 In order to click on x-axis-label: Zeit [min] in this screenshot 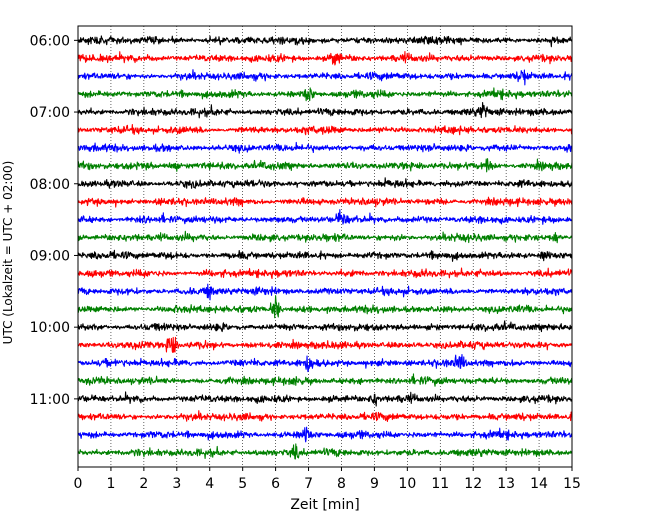, I will do `click(324, 505)`.